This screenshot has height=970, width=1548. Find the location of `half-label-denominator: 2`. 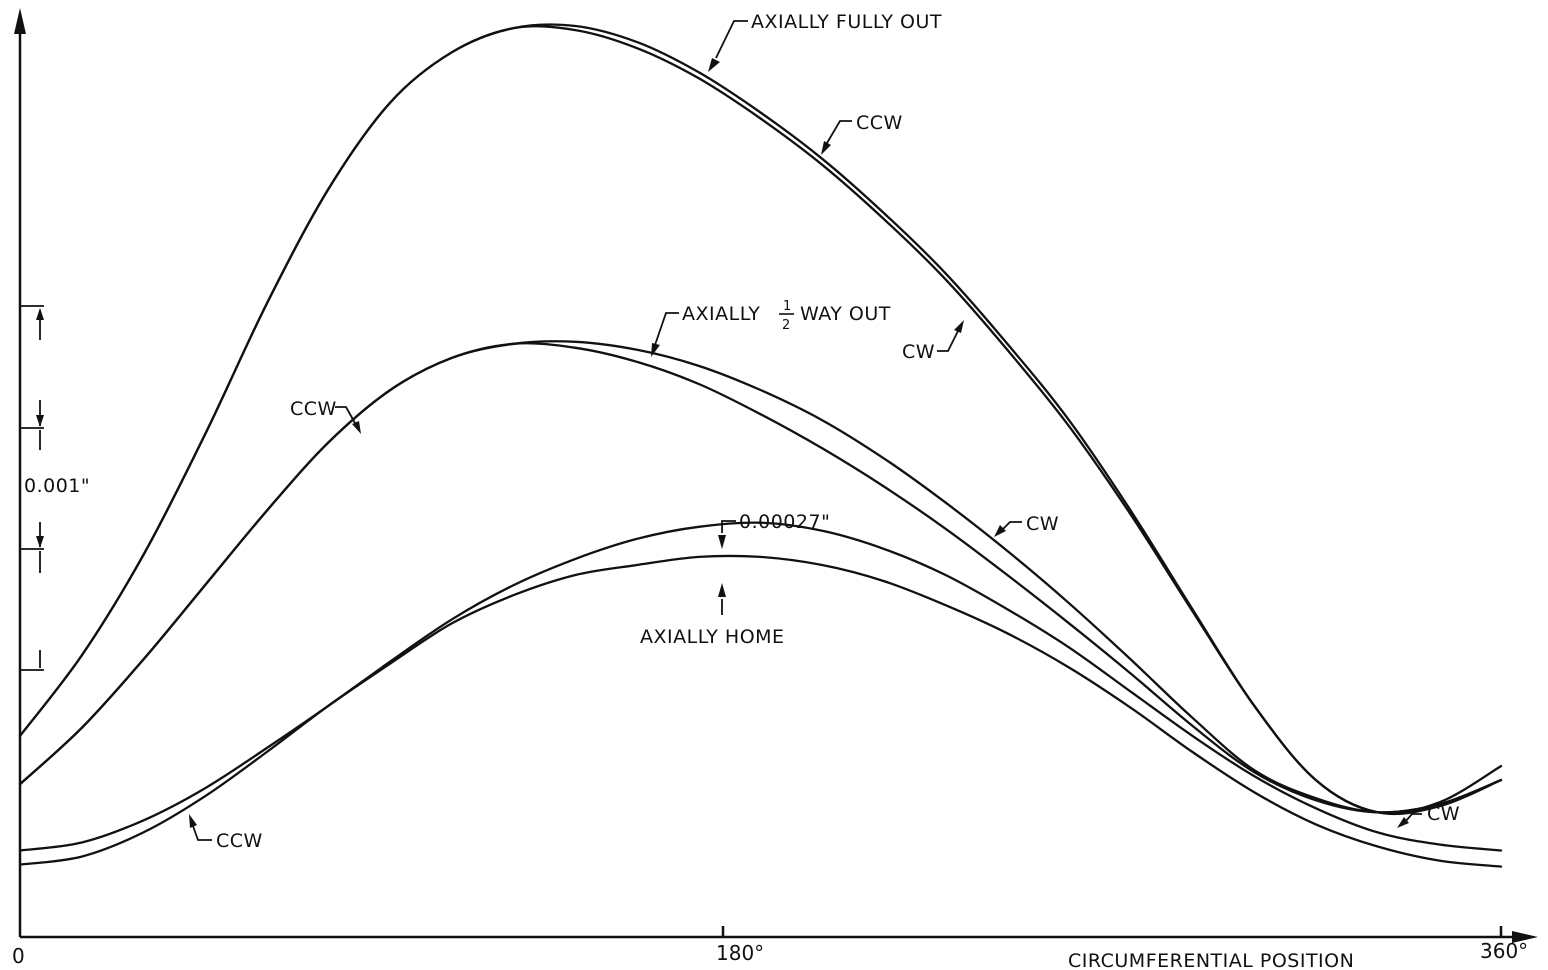

half-label-denominator: 2 is located at coordinates (786, 325).